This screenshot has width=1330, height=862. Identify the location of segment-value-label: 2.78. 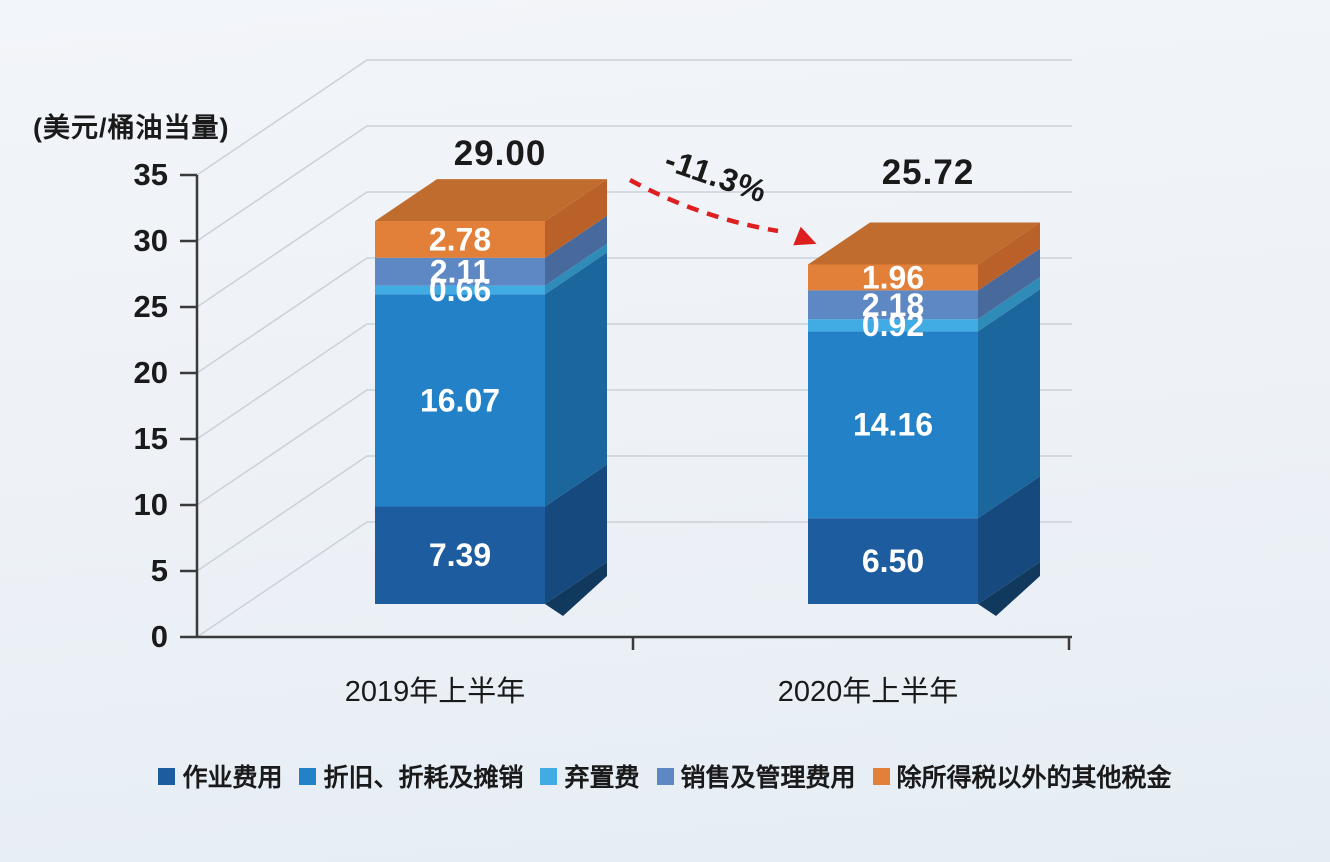
(460, 239).